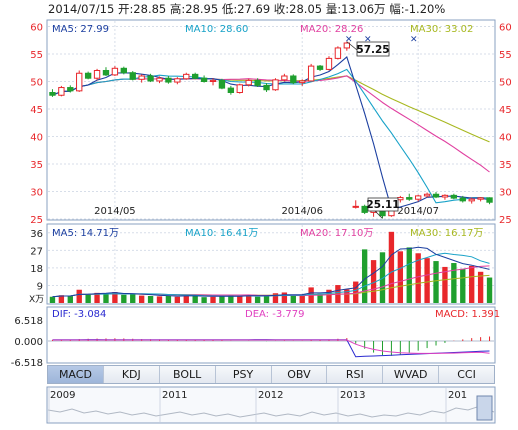 Image resolution: width=518 pixels, height=430 pixels. What do you see at coordinates (36, 165) in the screenshot?
I see `price-y-tick: 35` at bounding box center [36, 165].